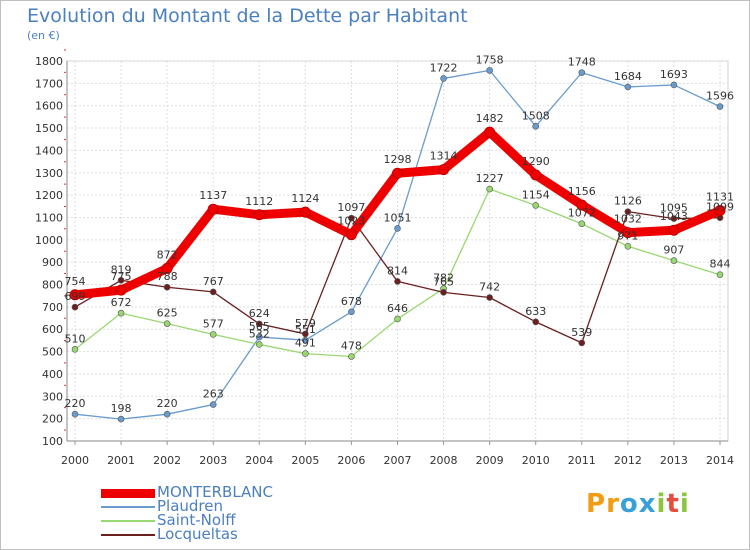  I want to click on unit-label: (en €), so click(43, 35).